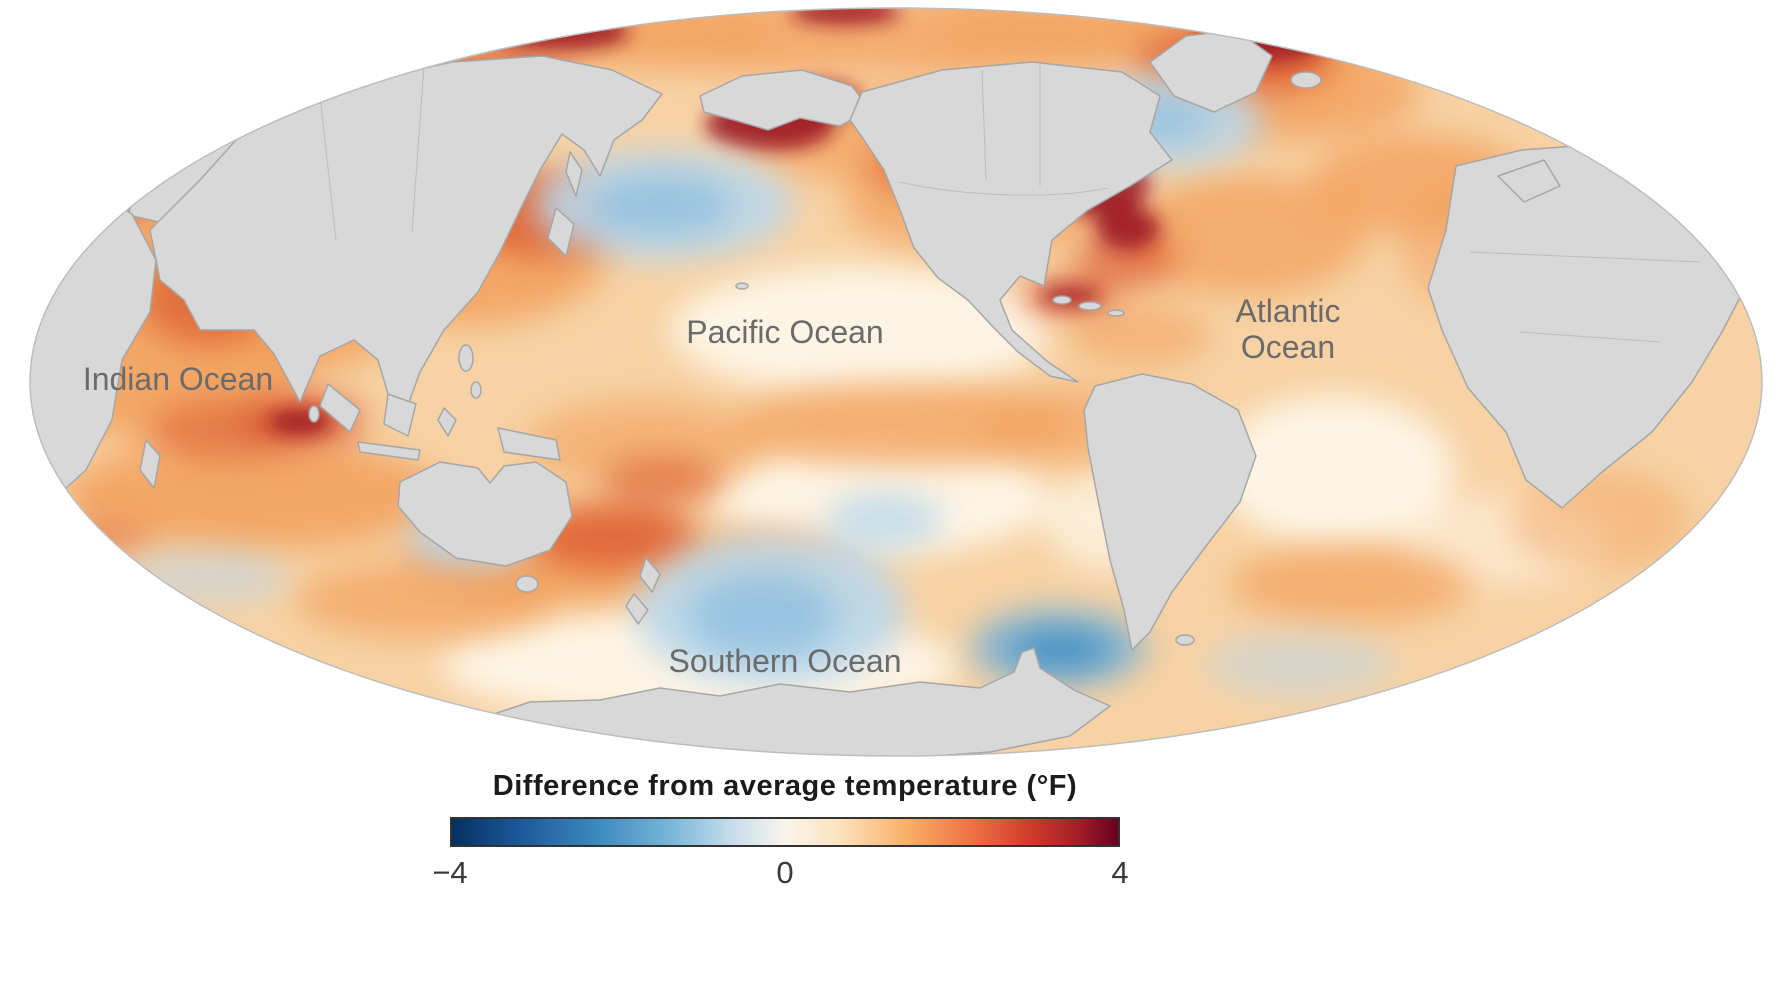 The image size is (1791, 1008). I want to click on land-tasmania, so click(527, 584).